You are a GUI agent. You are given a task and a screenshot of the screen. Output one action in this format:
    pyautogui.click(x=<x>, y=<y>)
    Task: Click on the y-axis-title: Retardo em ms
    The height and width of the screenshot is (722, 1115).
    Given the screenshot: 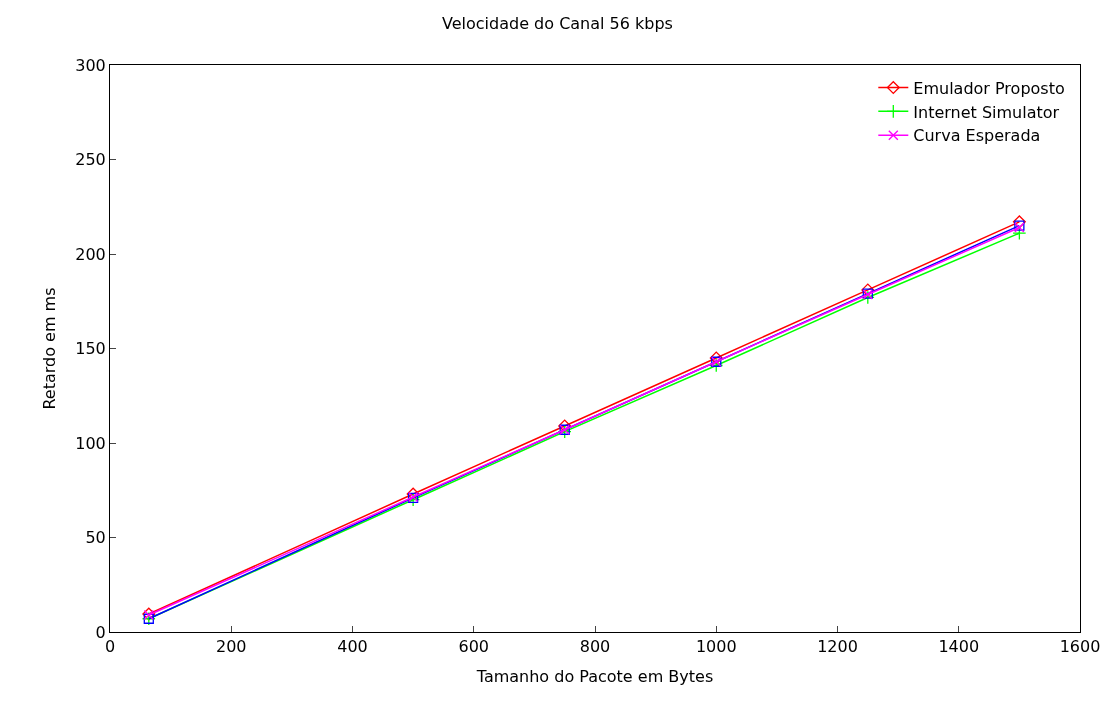 What is the action you would take?
    pyautogui.click(x=50, y=348)
    